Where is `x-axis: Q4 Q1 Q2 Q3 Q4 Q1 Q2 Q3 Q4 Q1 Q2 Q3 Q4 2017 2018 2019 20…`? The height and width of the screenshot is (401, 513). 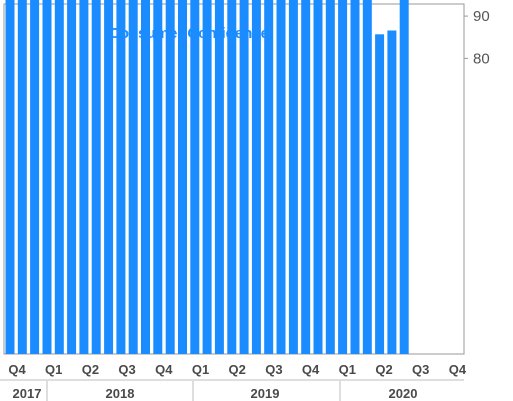 x-axis: Q4 Q1 Q2 Q3 Q4 Q1 Q2 Q3 Q4 Q1 Q2 Q3 Q4 2017 2018 2019 20… is located at coordinates (237, 381).